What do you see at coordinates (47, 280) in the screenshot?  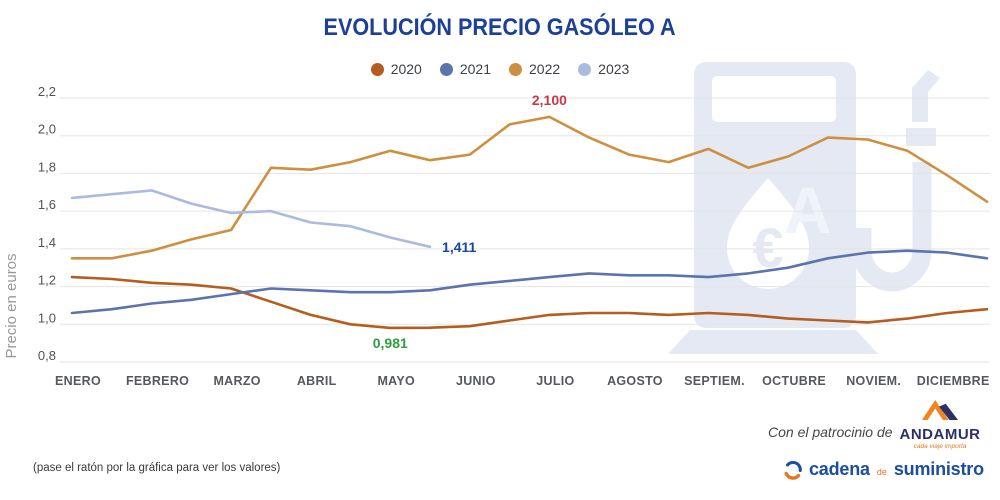 I see `y-tick-label: 1,2` at bounding box center [47, 280].